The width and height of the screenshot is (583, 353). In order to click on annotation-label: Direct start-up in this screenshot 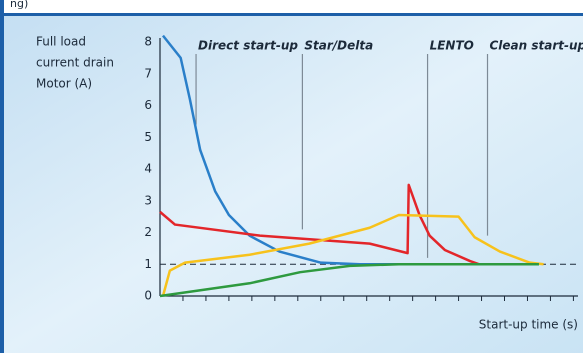, I will do `click(248, 46)`.